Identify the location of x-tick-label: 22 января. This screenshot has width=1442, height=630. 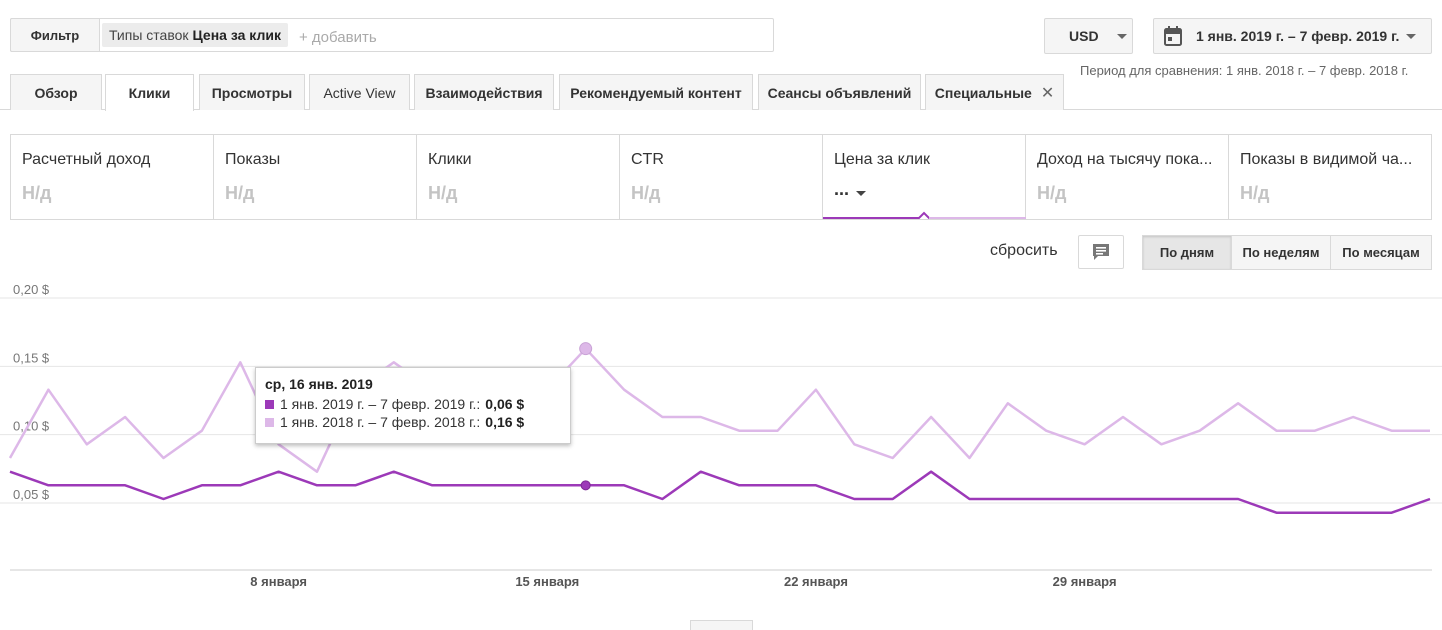
(816, 581).